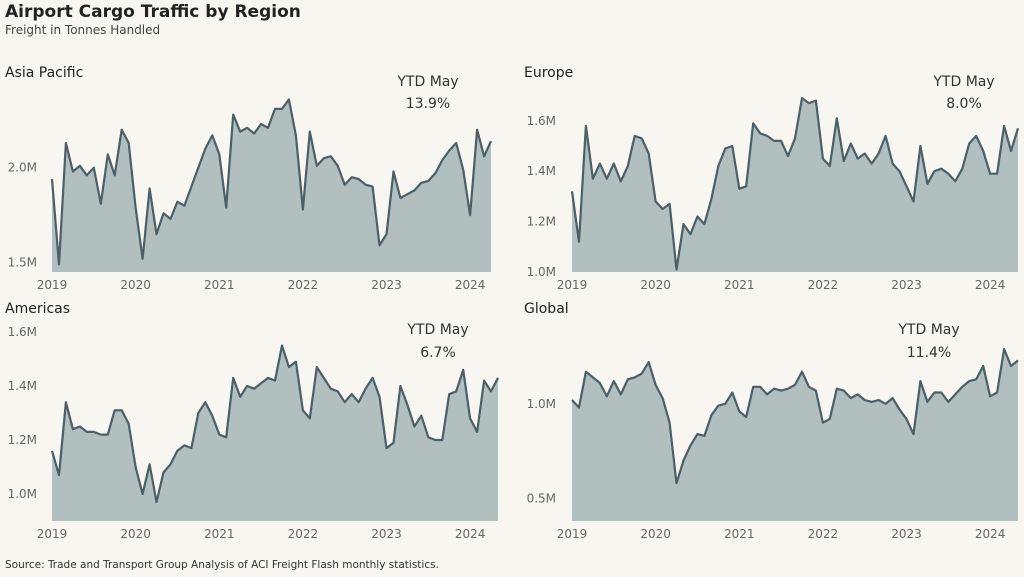 This screenshot has width=1024, height=577. Describe the element at coordinates (470, 285) in the screenshot. I see `asia-pacific-x-tick-label: 2024` at that location.